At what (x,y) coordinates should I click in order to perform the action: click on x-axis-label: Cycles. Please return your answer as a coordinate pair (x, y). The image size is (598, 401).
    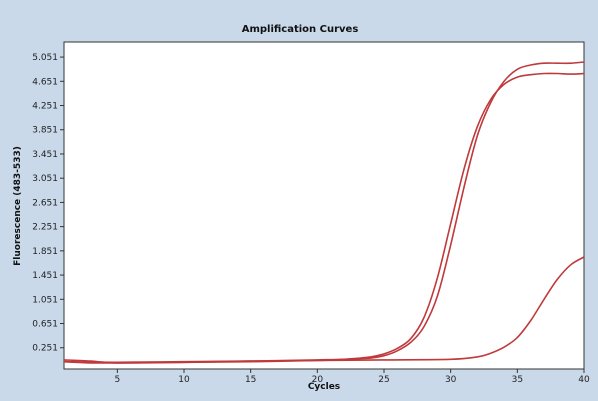
    Looking at the image, I should click on (324, 387).